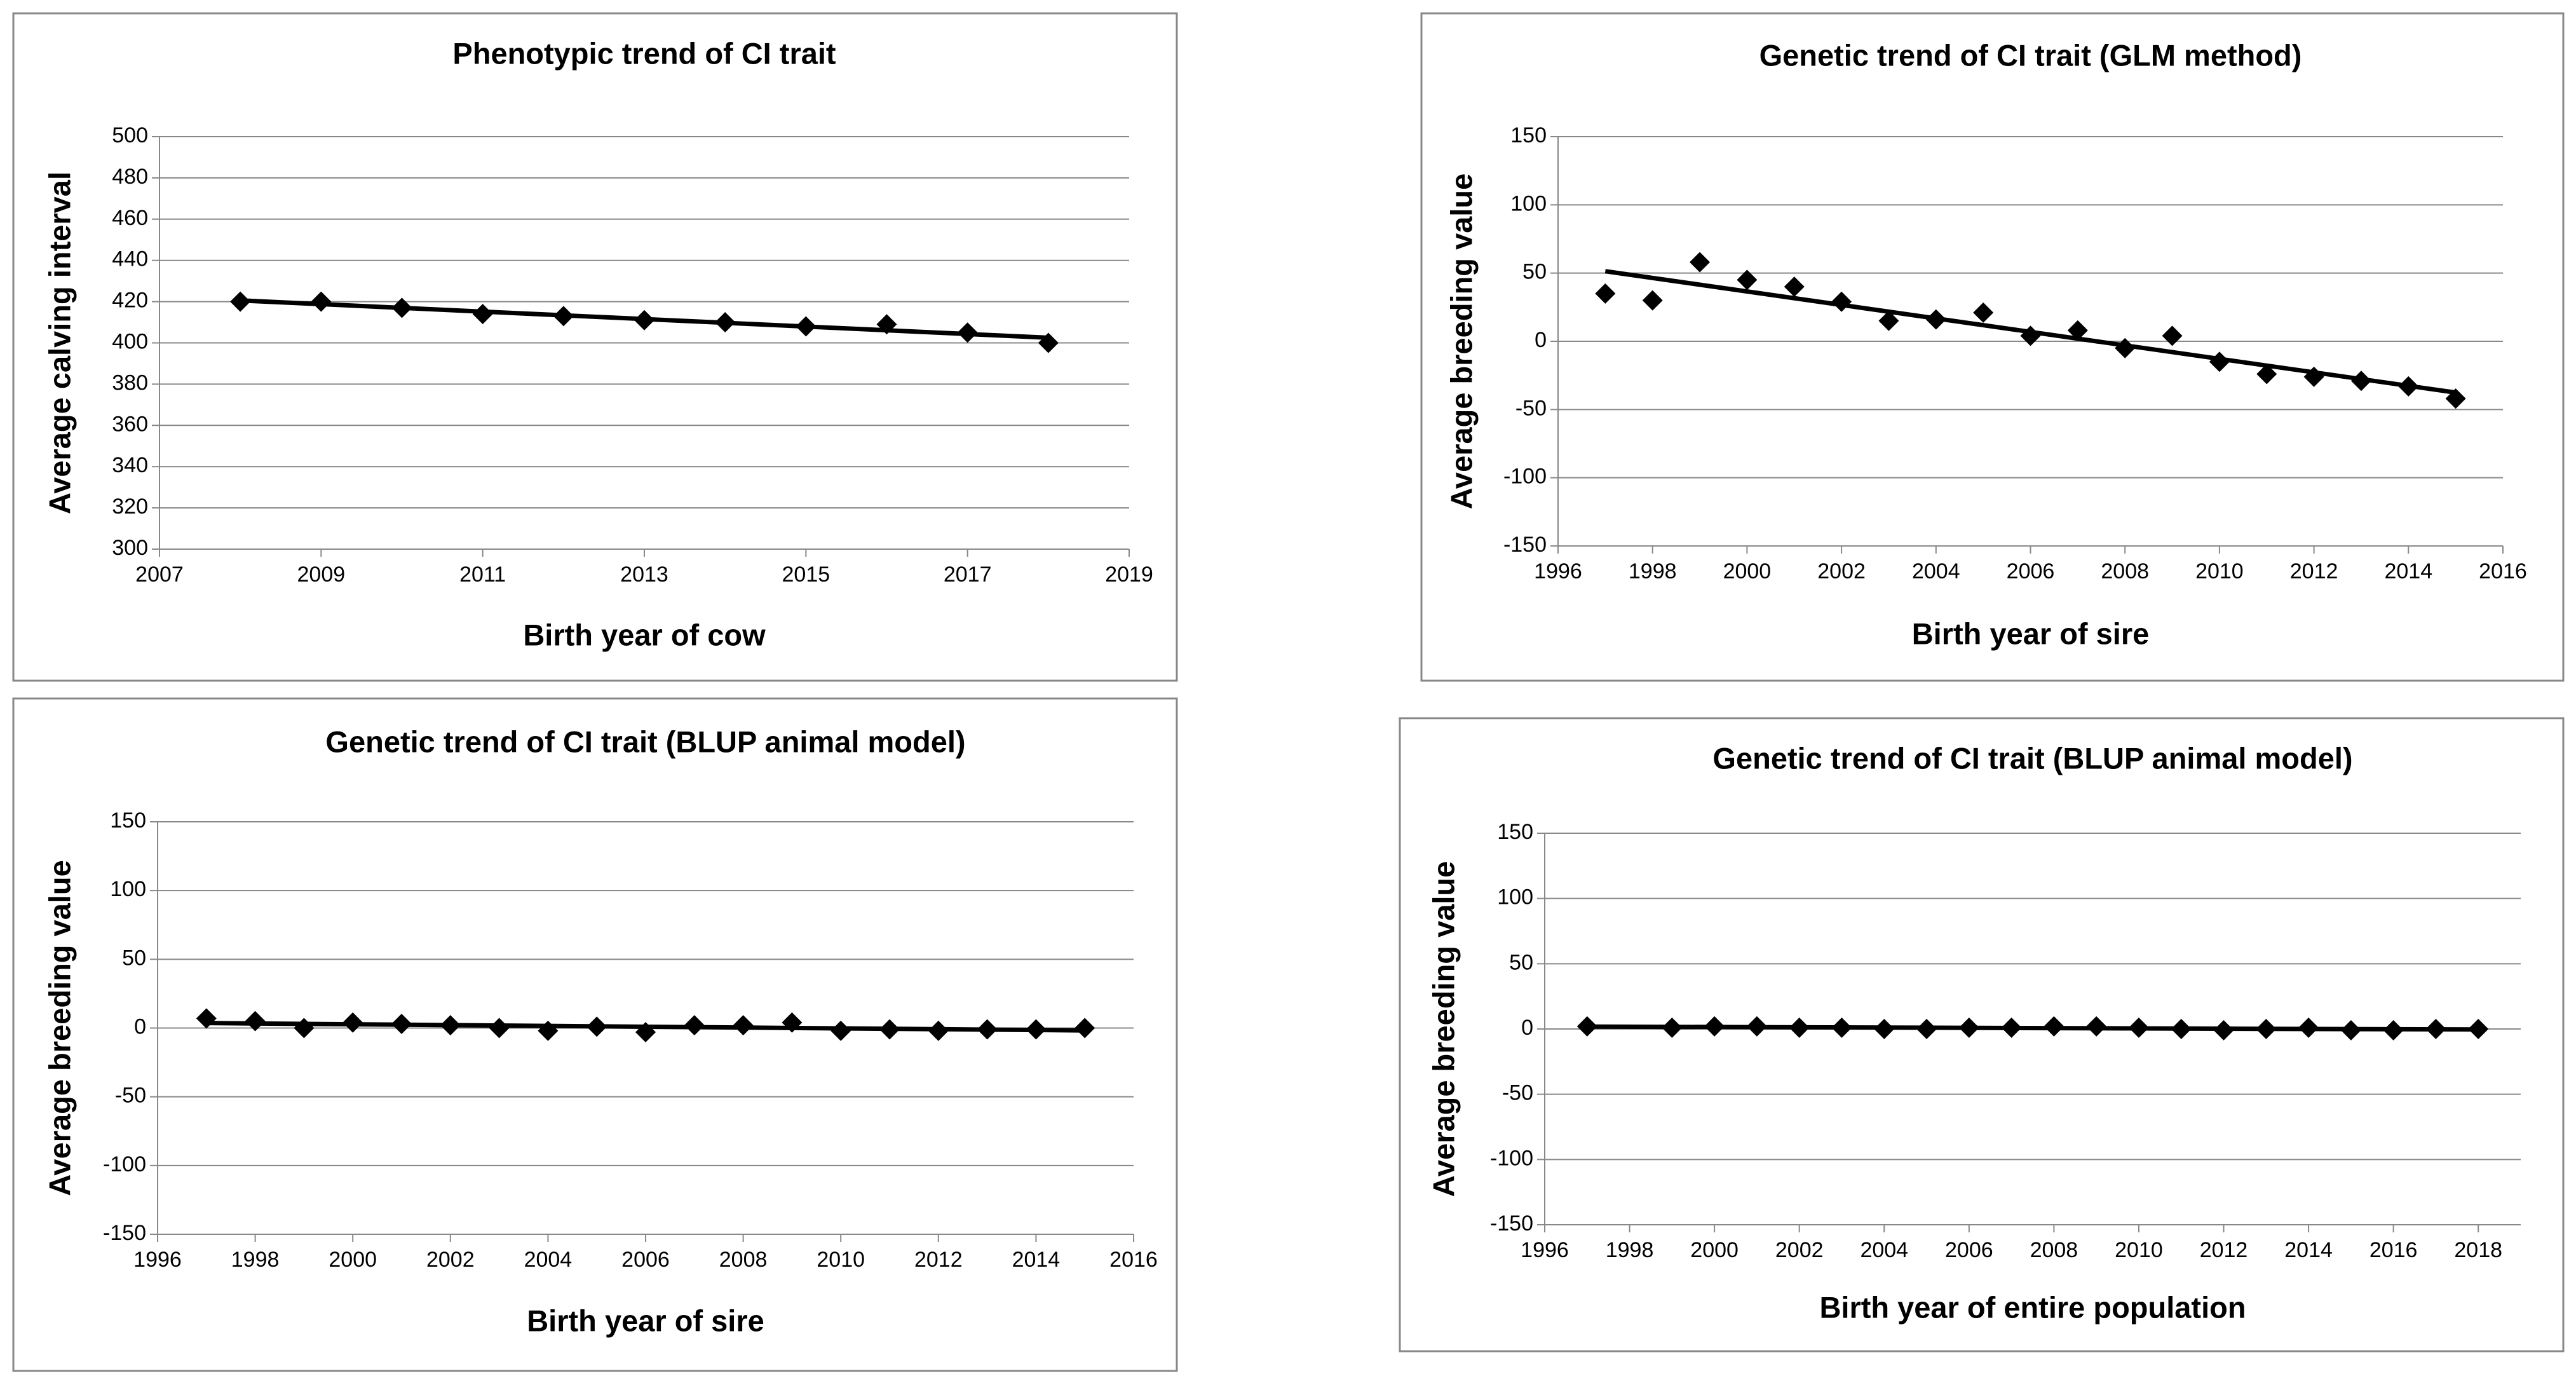 This screenshot has height=1383, width=2576. Describe the element at coordinates (130, 301) in the screenshot. I see `y-tick-label: 420` at that location.